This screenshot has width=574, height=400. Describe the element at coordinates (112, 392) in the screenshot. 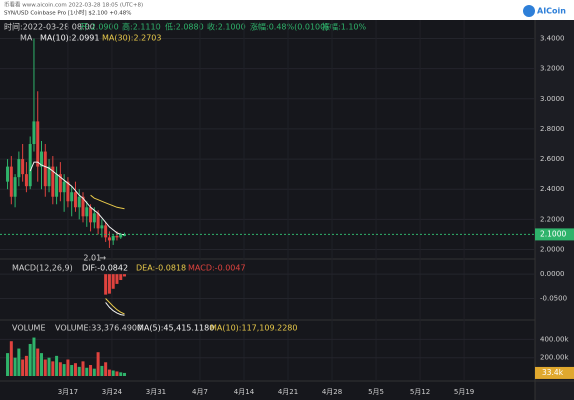

I see `x-tick-label: 3月24` at that location.